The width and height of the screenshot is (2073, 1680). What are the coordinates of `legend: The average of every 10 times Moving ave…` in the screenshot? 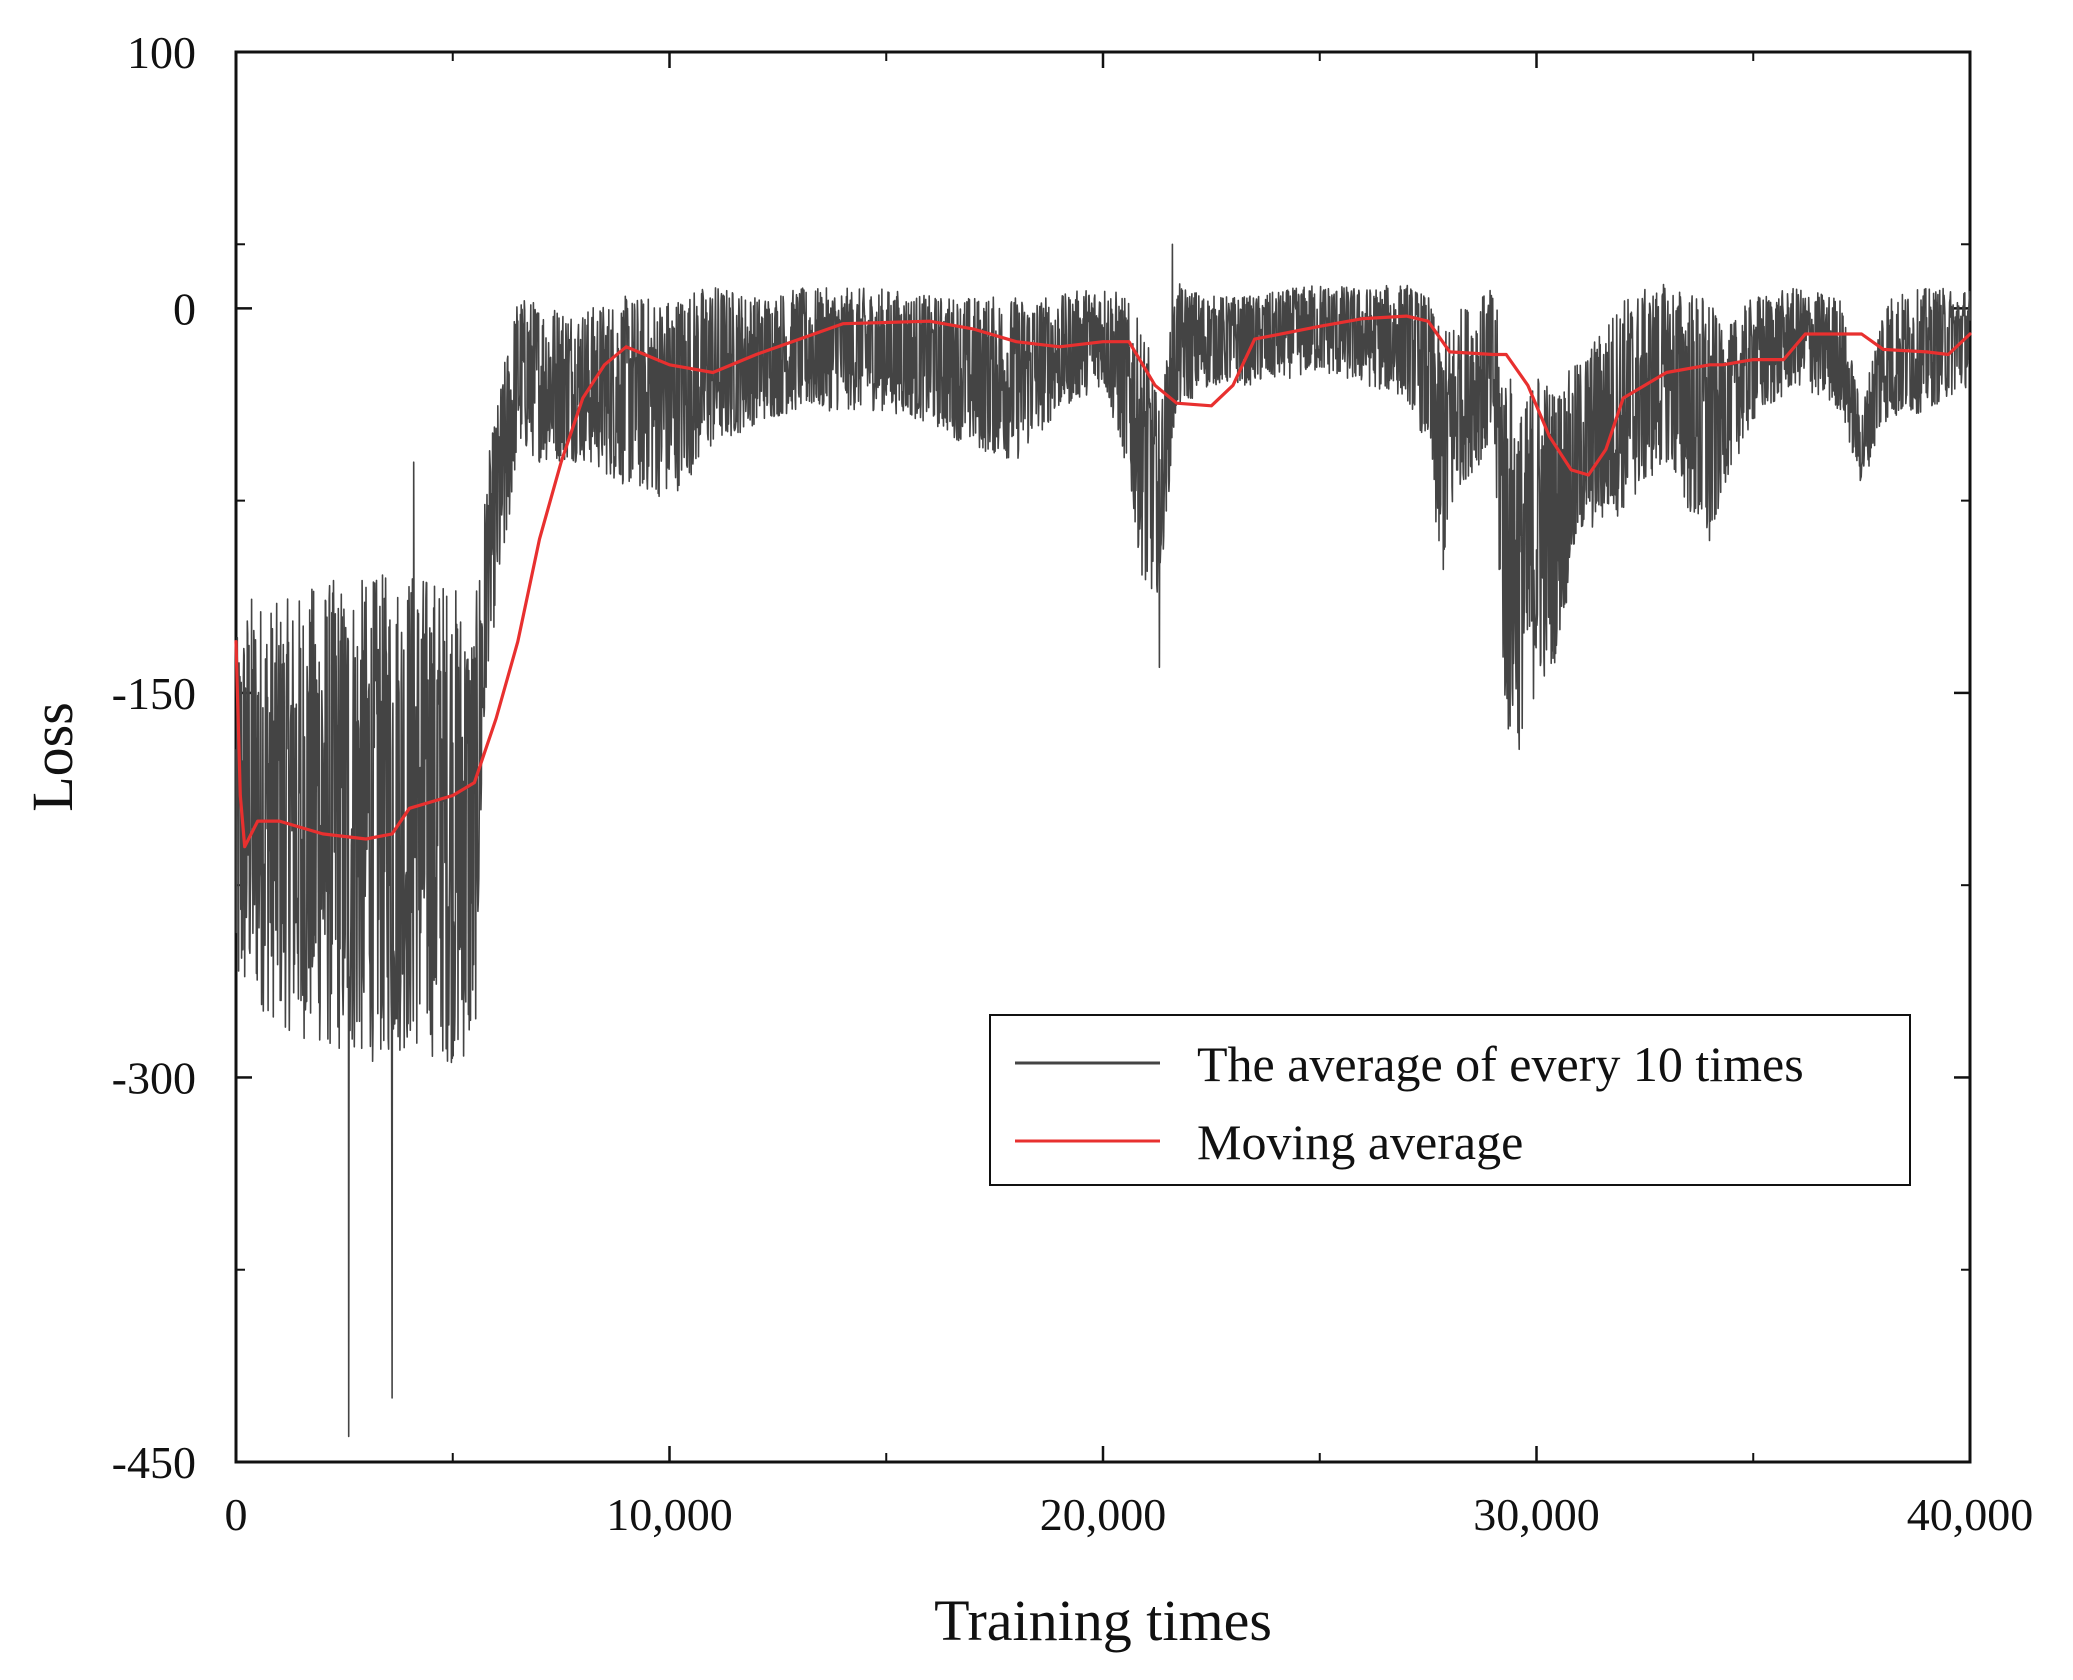 It's located at (1450, 1100).